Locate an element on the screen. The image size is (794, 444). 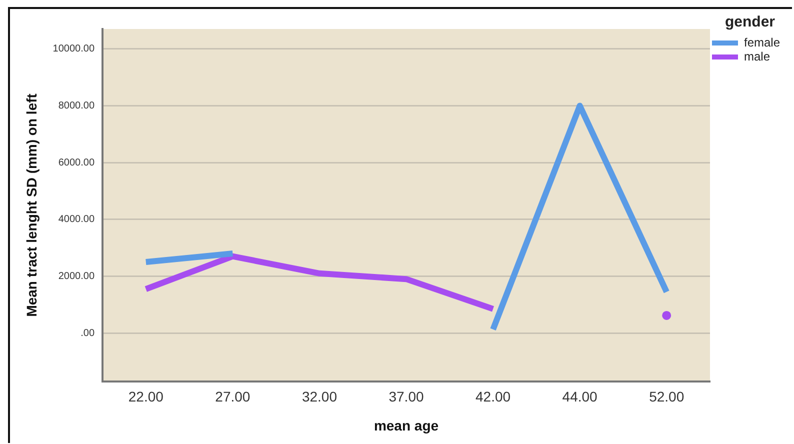
x-tick-label: 22.00 is located at coordinates (146, 396).